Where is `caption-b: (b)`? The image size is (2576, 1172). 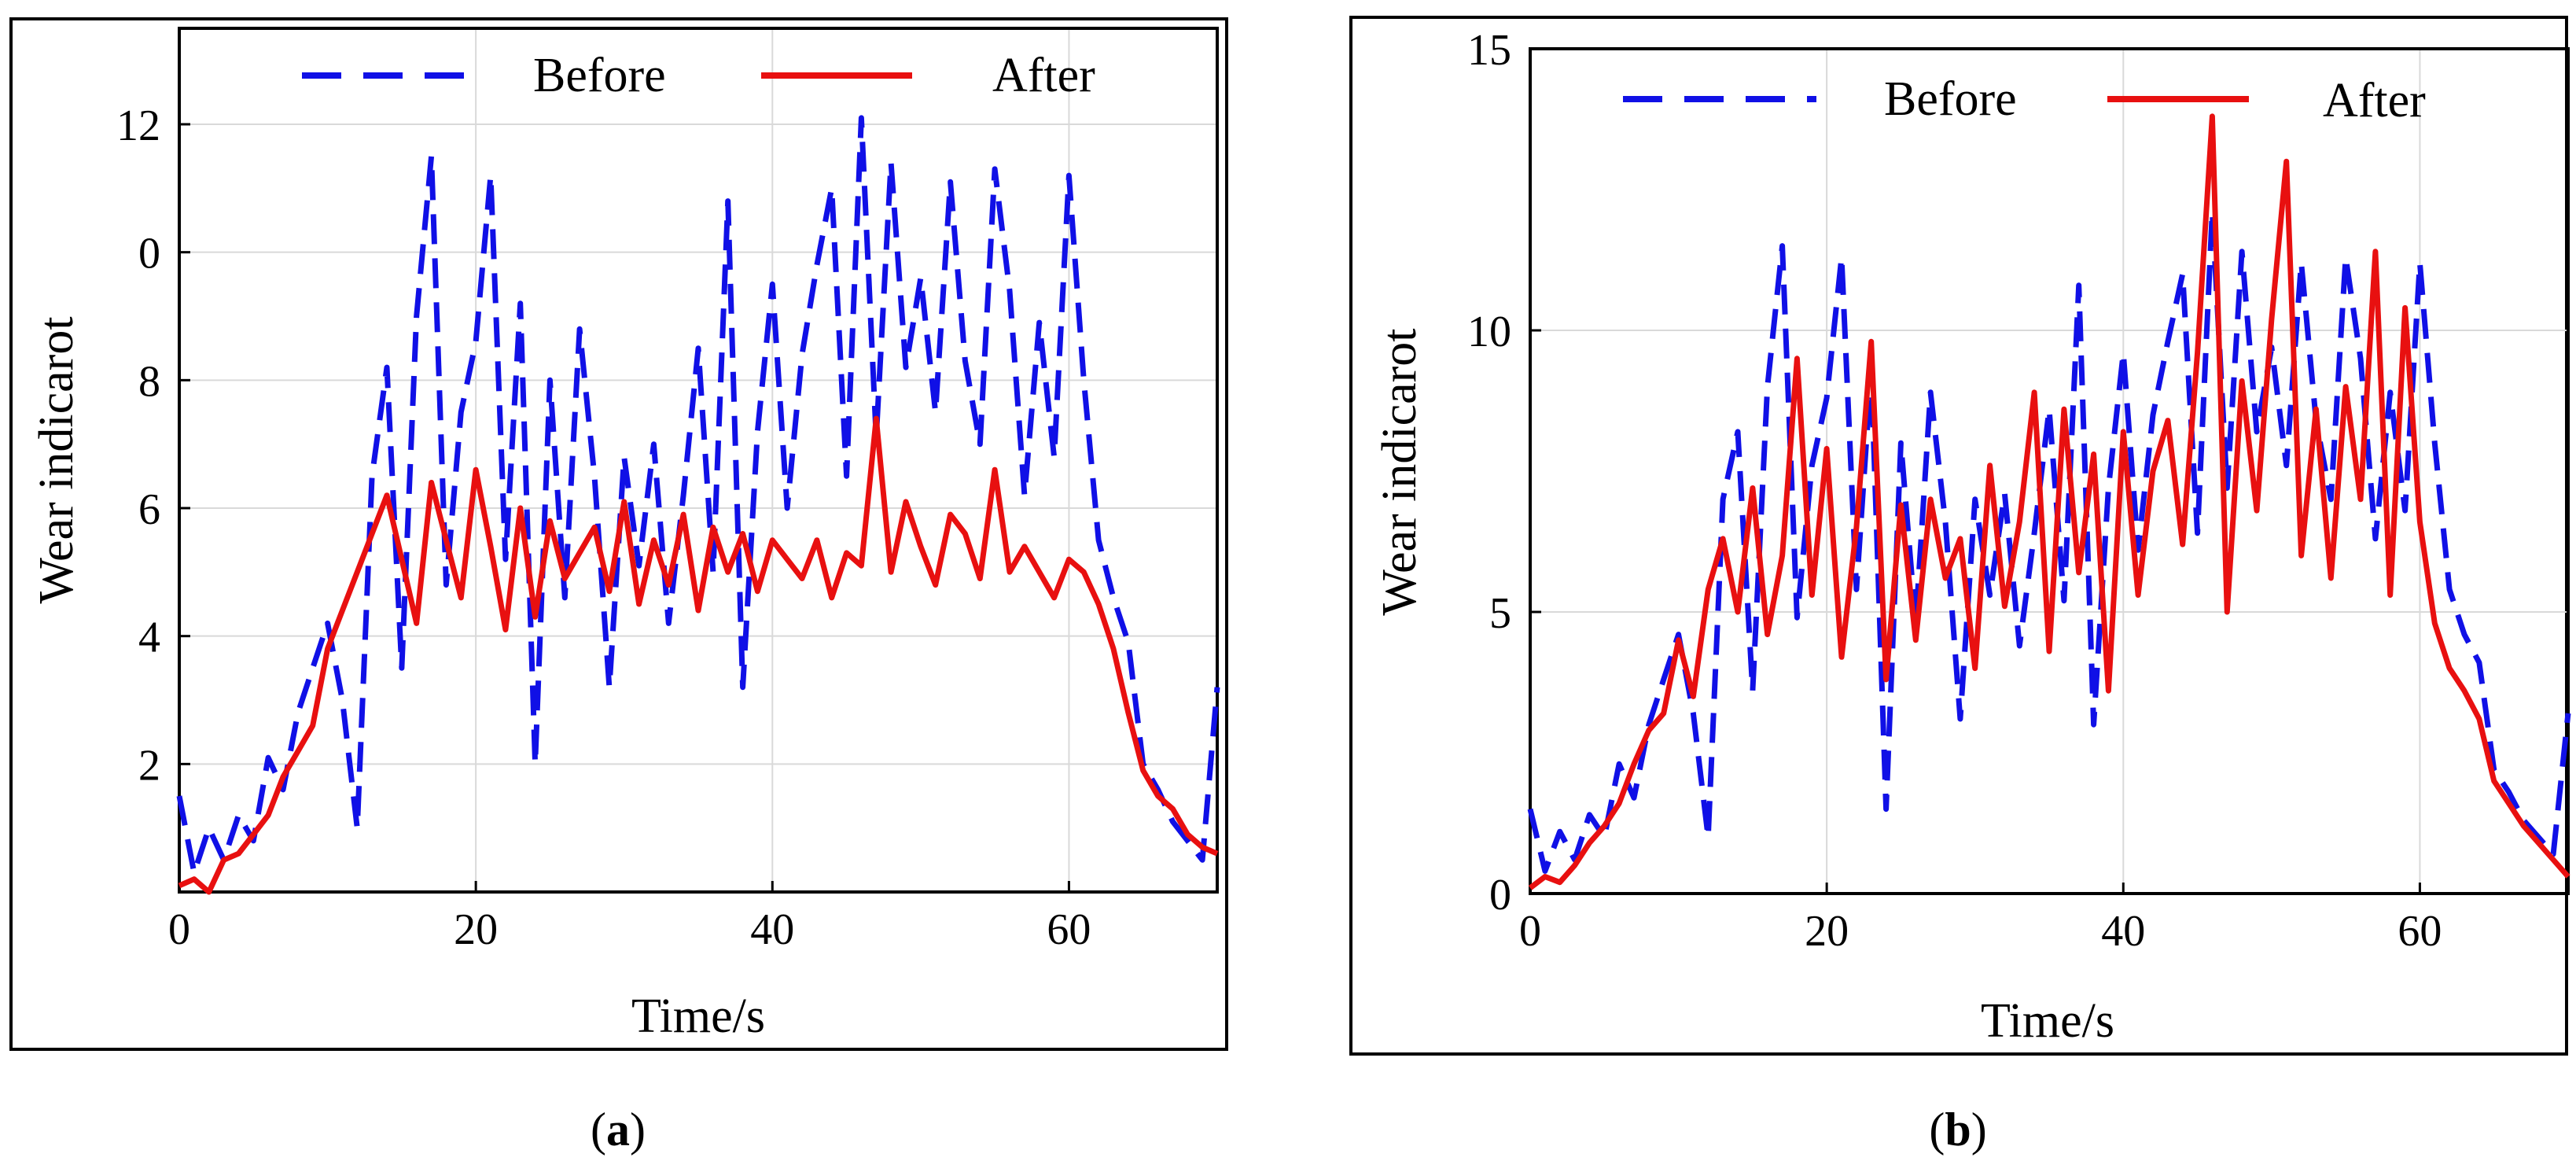 caption-b: (b) is located at coordinates (1957, 1129).